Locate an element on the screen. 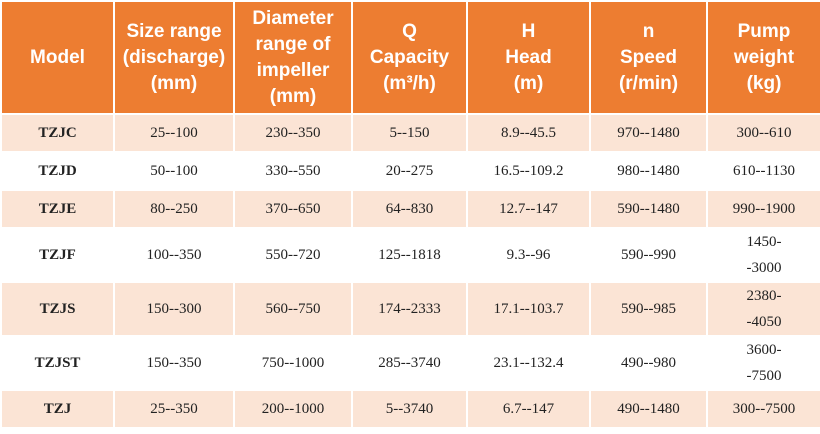  cell-text: 100--350 is located at coordinates (174, 255).